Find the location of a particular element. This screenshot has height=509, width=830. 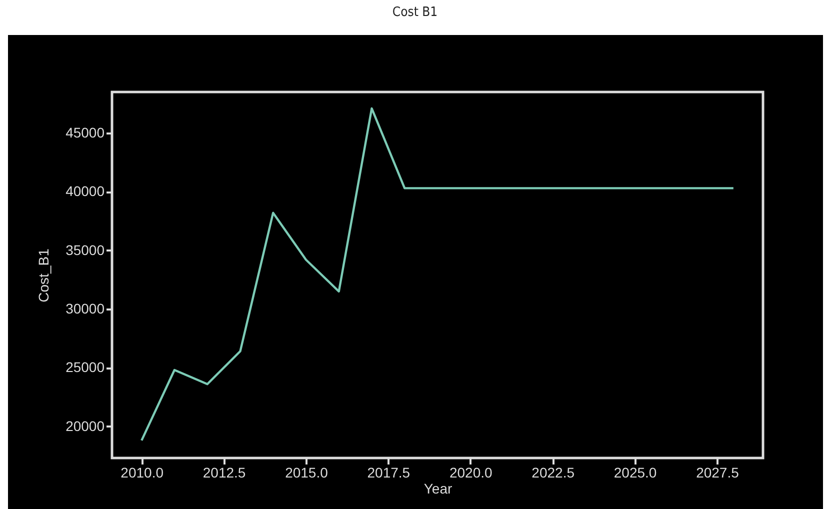

y-tick-label: 35000 is located at coordinates (85, 250).